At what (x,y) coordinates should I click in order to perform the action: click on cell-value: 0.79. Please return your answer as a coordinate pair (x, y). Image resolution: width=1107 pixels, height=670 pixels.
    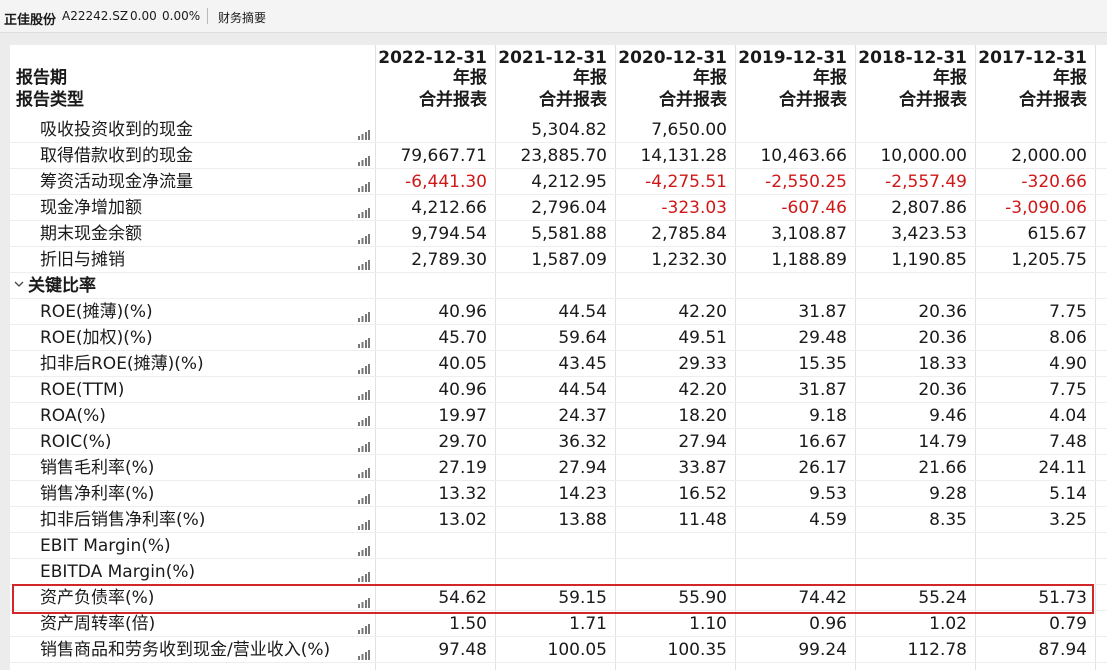
    Looking at the image, I should click on (1068, 624).